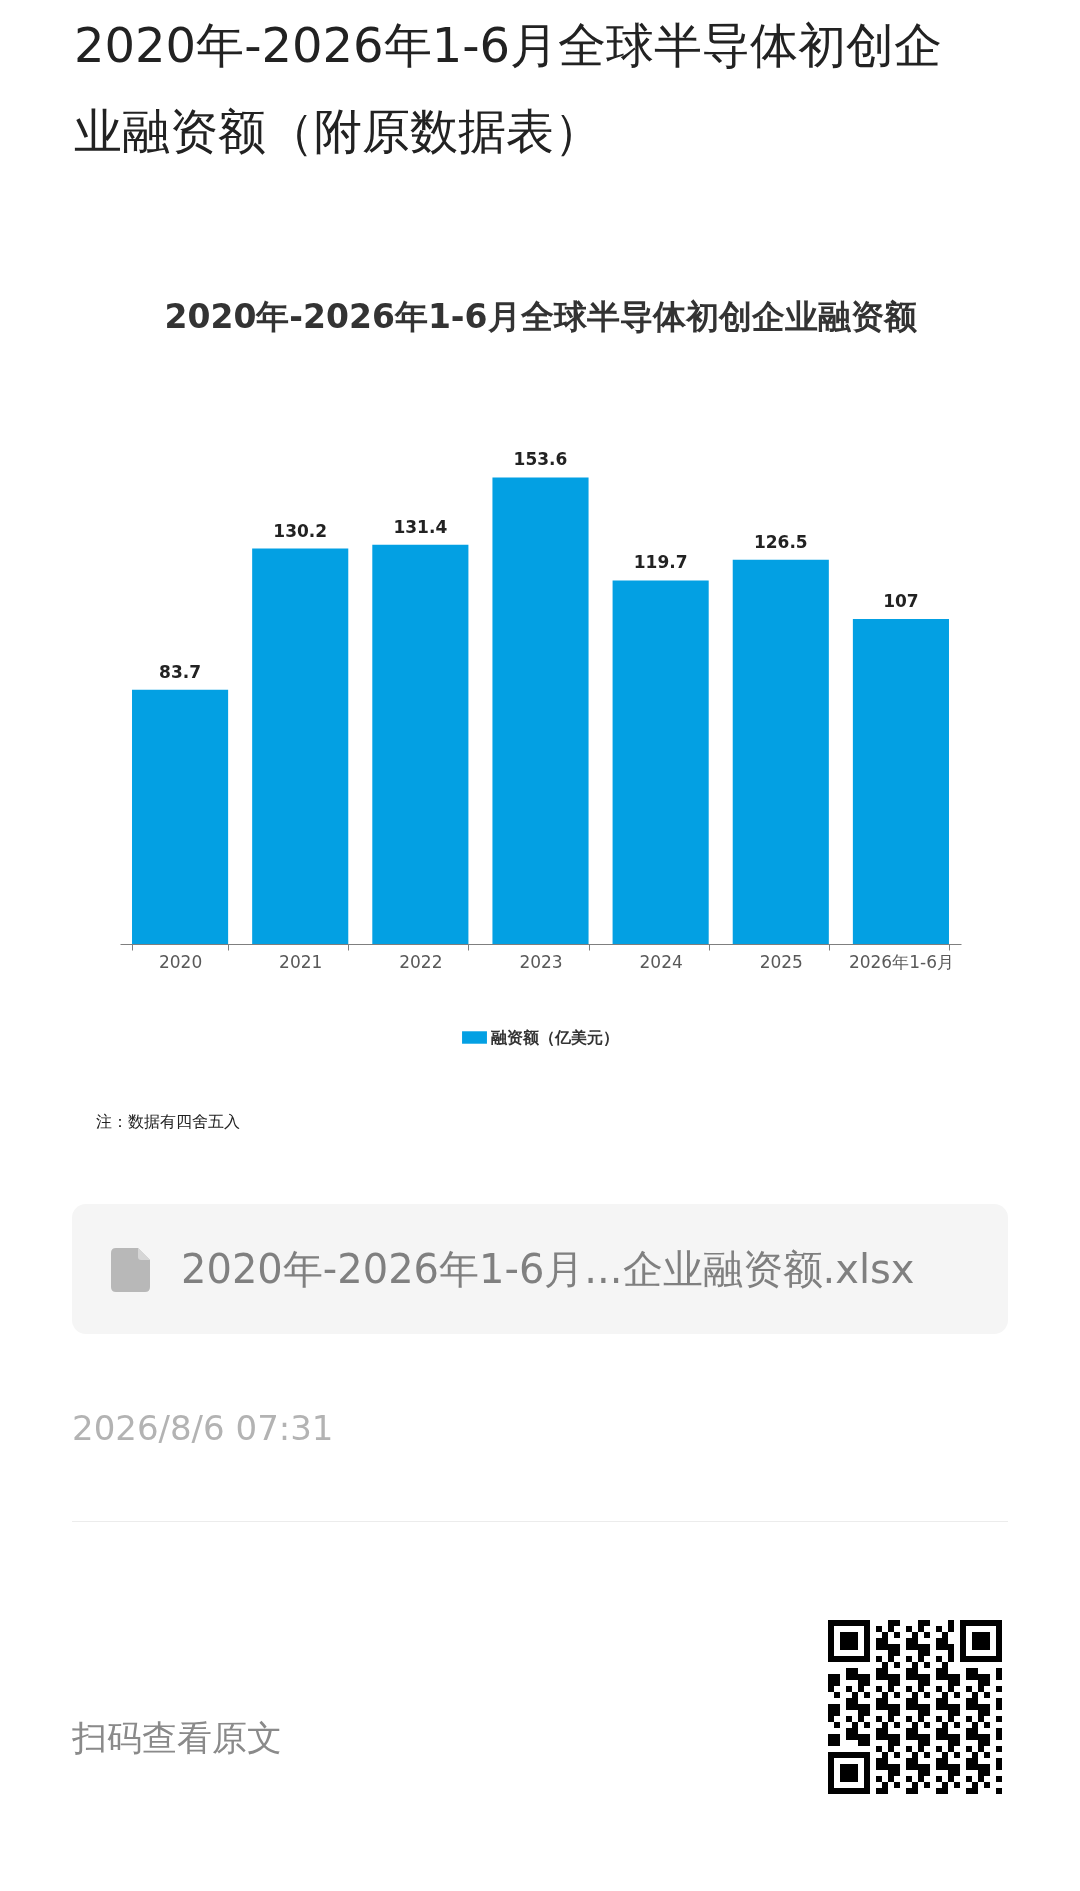 Image resolution: width=1080 pixels, height=1891 pixels. What do you see at coordinates (901, 961) in the screenshot?
I see `x-tick-label: 2026年1-6月` at bounding box center [901, 961].